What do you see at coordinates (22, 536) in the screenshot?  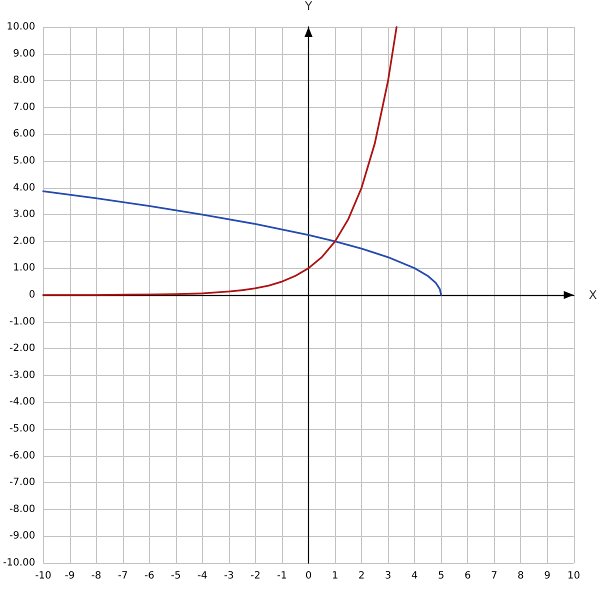 I see `y-tick-label: -9.00` at bounding box center [22, 536].